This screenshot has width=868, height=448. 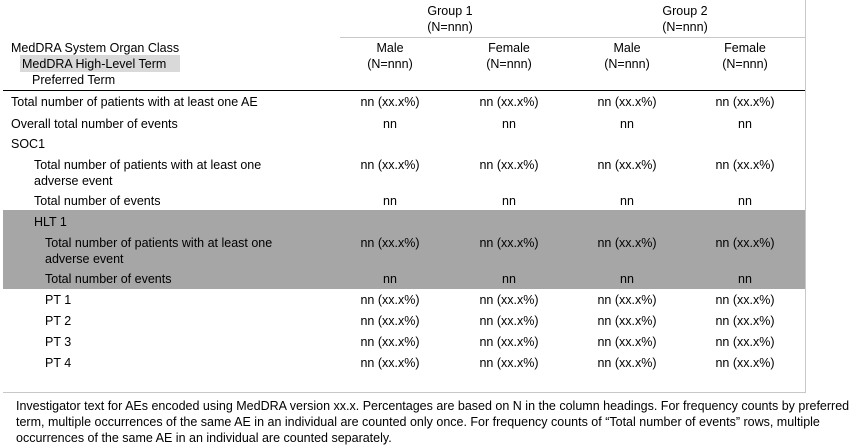 I want to click on row-hlt-events-label: Total number of events, so click(x=108, y=279).